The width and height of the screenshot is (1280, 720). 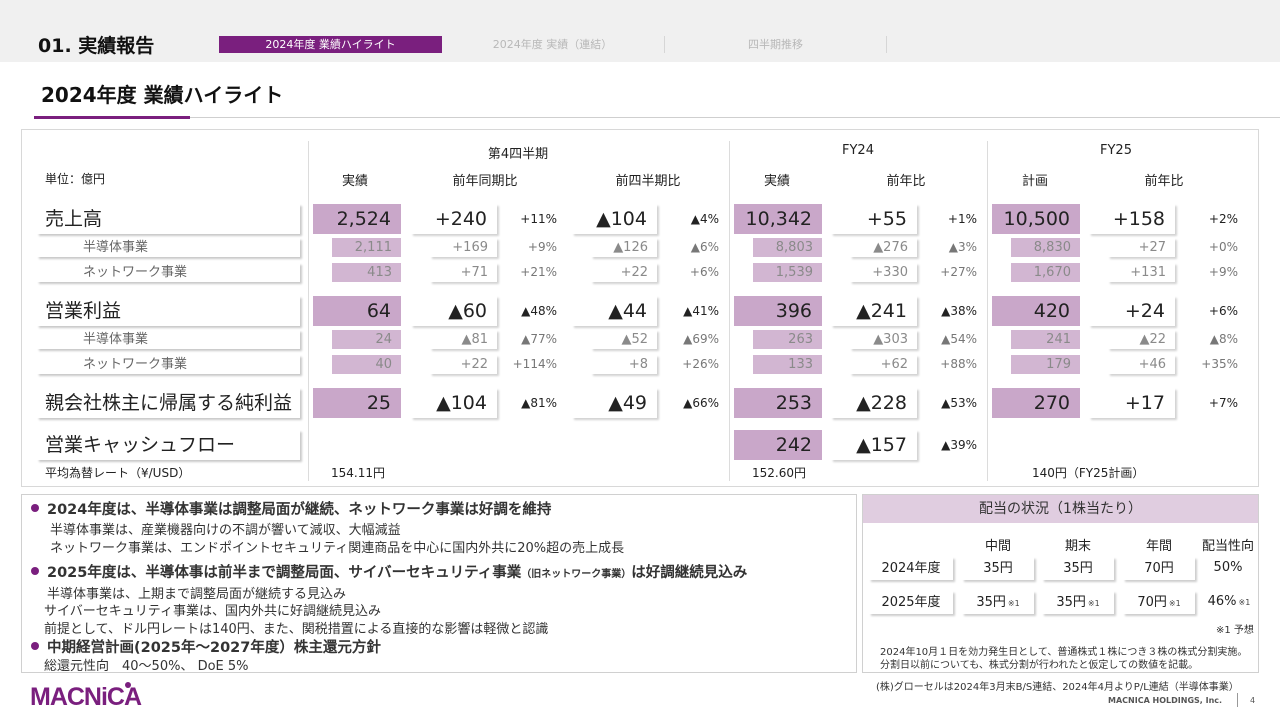 What do you see at coordinates (624, 247) in the screenshot?
I see `table-cell-change: ▲126` at bounding box center [624, 247].